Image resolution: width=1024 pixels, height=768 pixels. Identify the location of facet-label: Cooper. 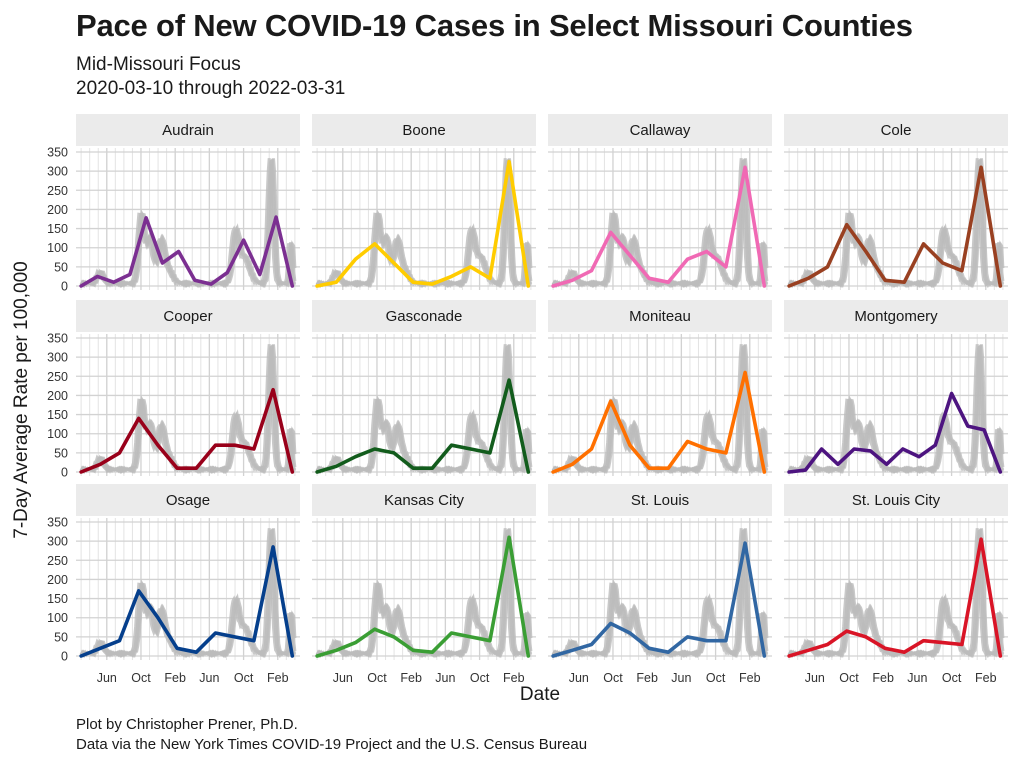
(187, 316).